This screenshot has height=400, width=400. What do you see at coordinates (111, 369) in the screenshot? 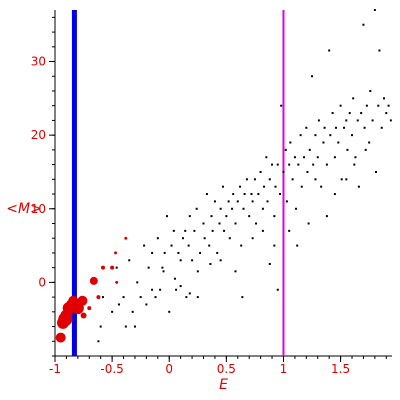
I see `x-tick-label: -0.5` at bounding box center [111, 369].